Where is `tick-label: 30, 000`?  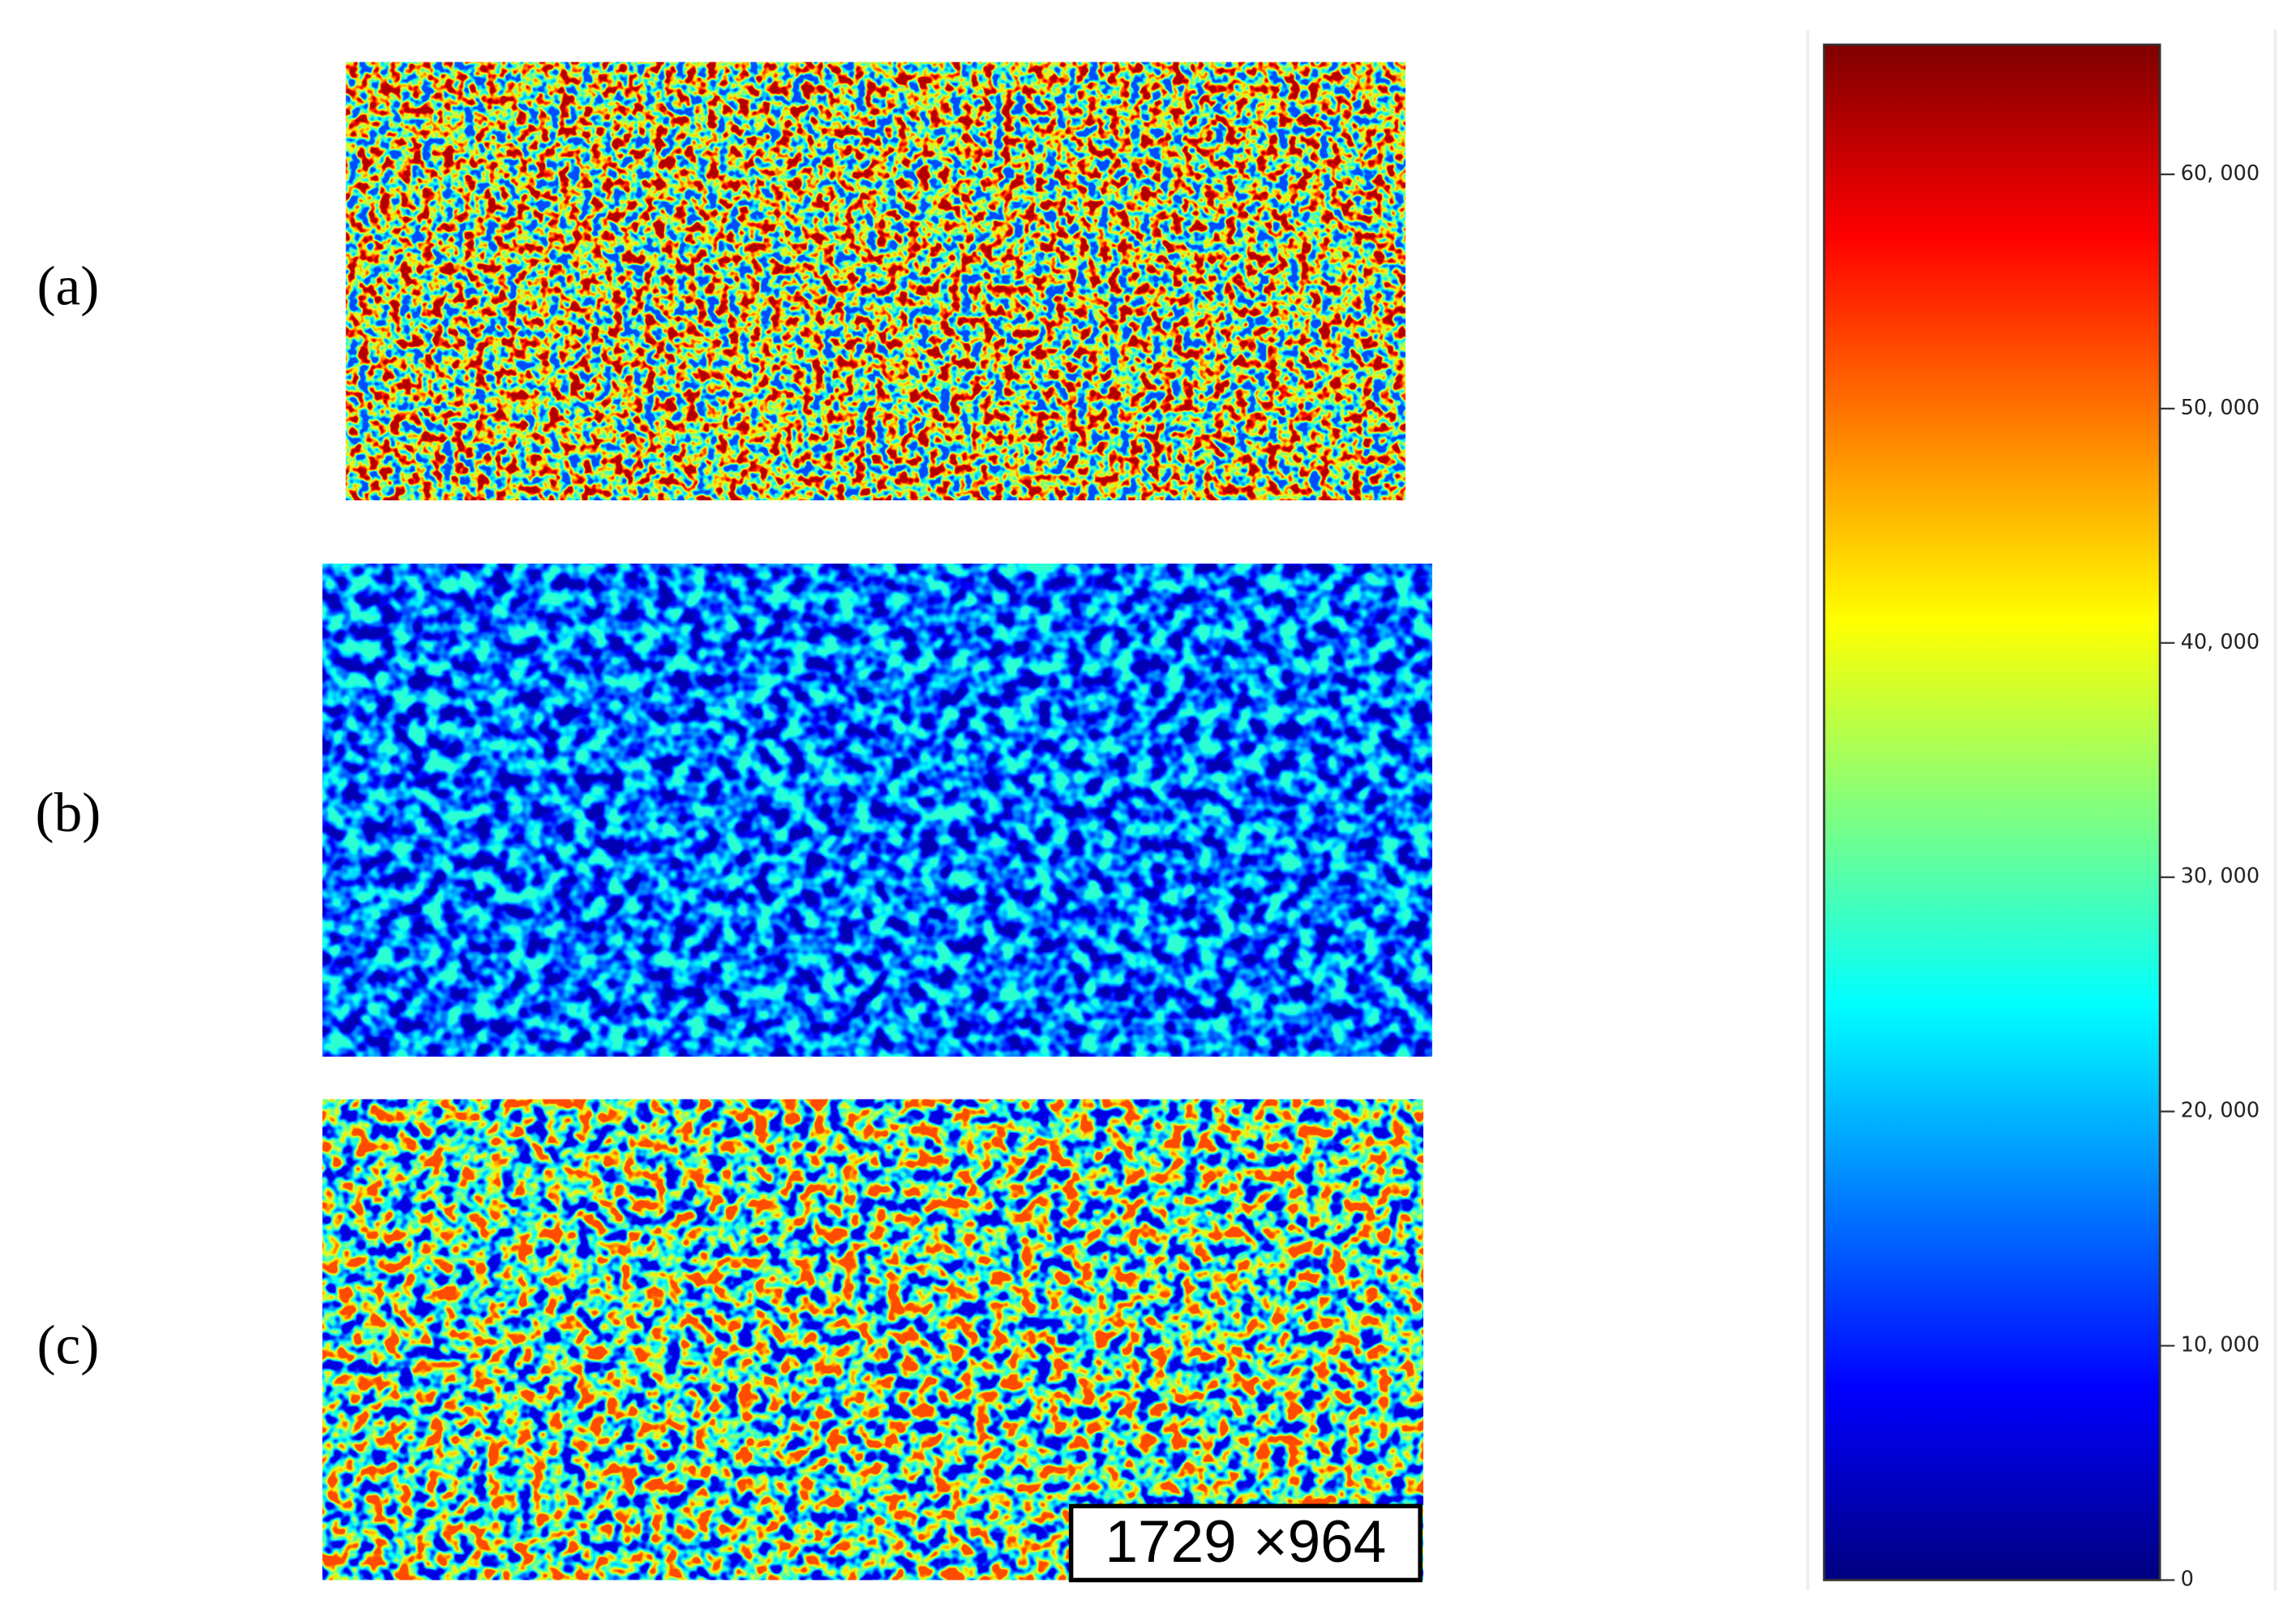 tick-label: 30, 000 is located at coordinates (2220, 876).